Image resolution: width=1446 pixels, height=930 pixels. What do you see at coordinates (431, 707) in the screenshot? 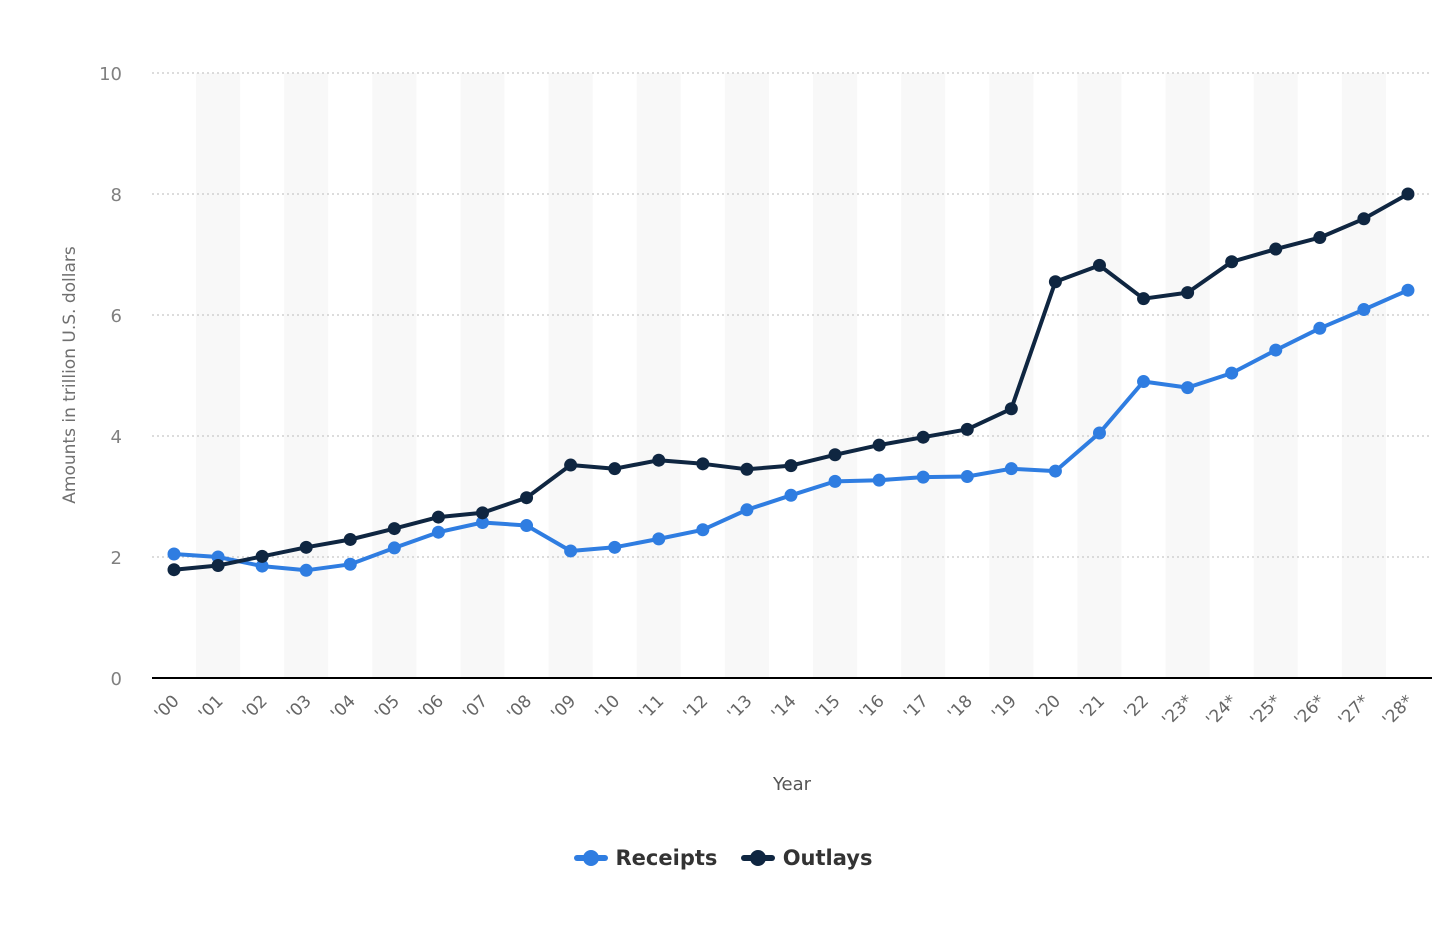
I see `x-tick-label: '06` at bounding box center [431, 707].